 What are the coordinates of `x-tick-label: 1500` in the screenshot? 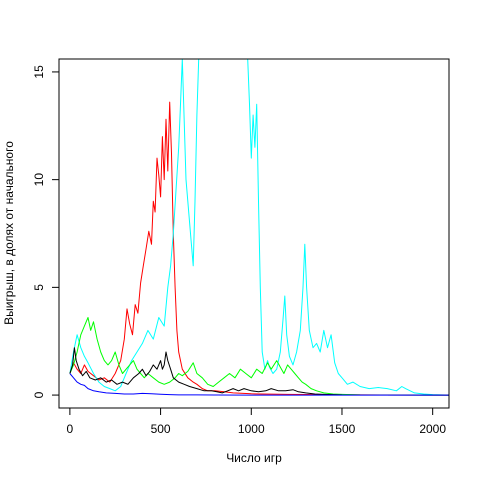 It's located at (342, 429).